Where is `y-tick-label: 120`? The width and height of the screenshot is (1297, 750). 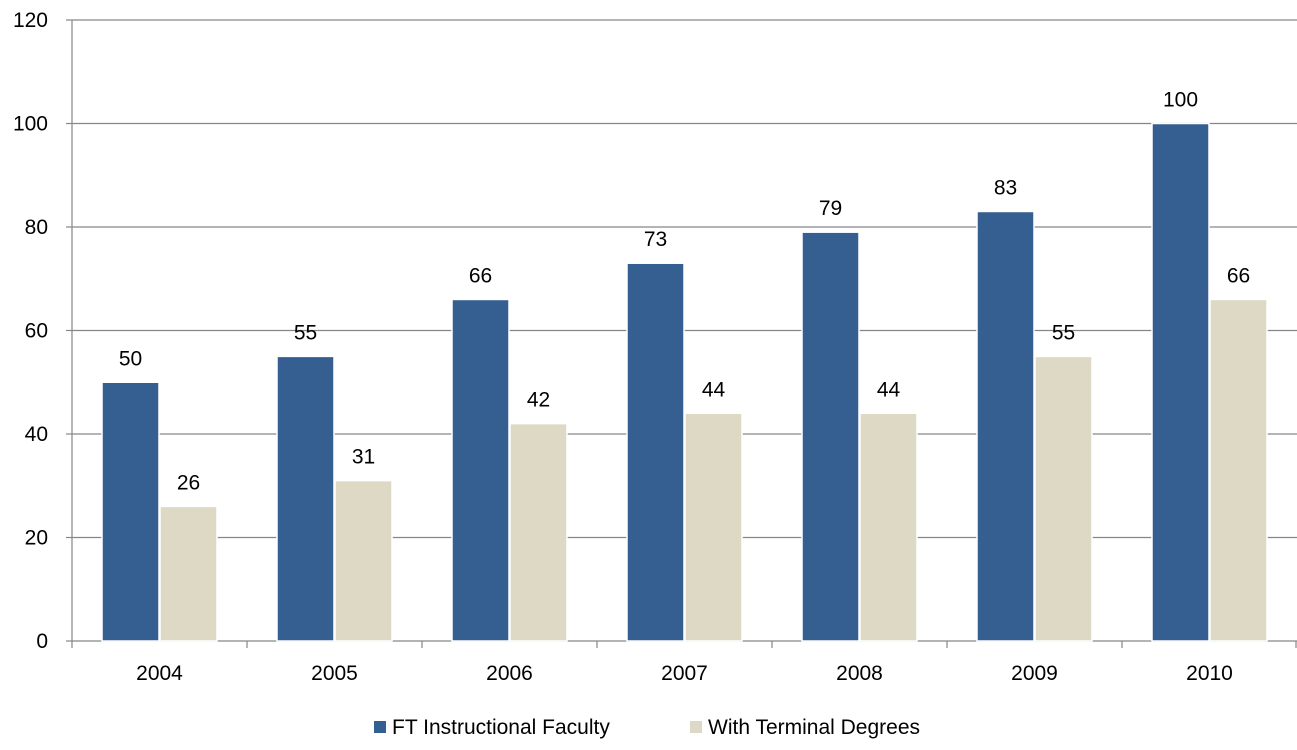 y-tick-label: 120 is located at coordinates (30, 20).